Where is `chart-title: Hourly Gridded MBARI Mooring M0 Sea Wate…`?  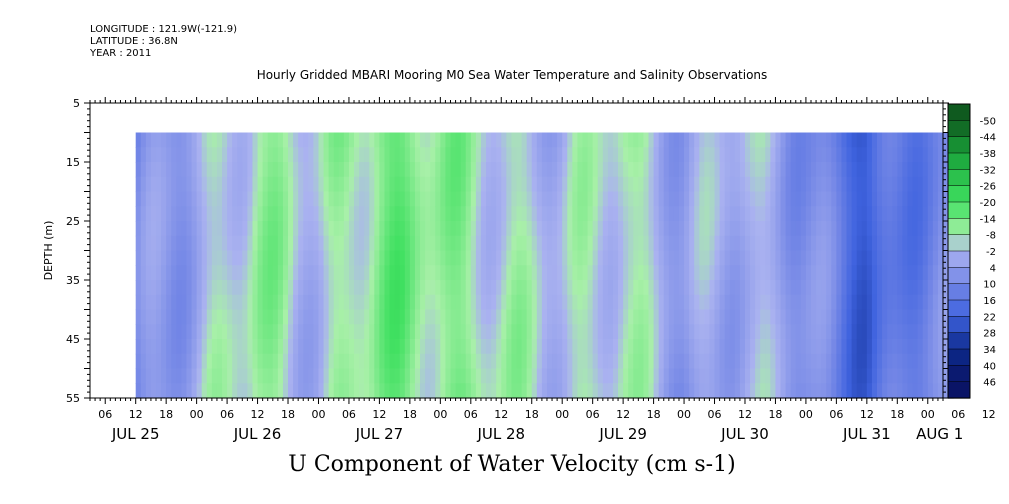
chart-title: Hourly Gridded MBARI Mooring M0 Sea Wate… is located at coordinates (512, 75).